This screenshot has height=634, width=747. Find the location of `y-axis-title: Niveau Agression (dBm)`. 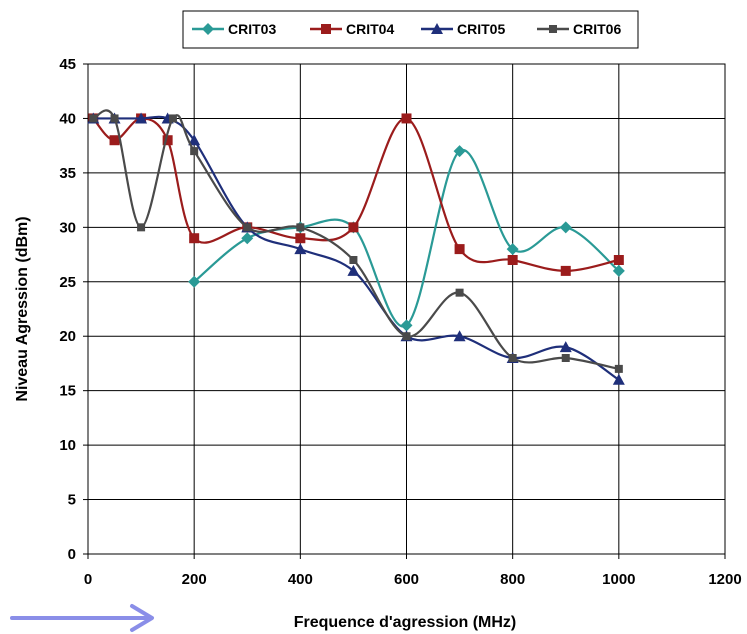

y-axis-title: Niveau Agression (dBm) is located at coordinates (22, 308).